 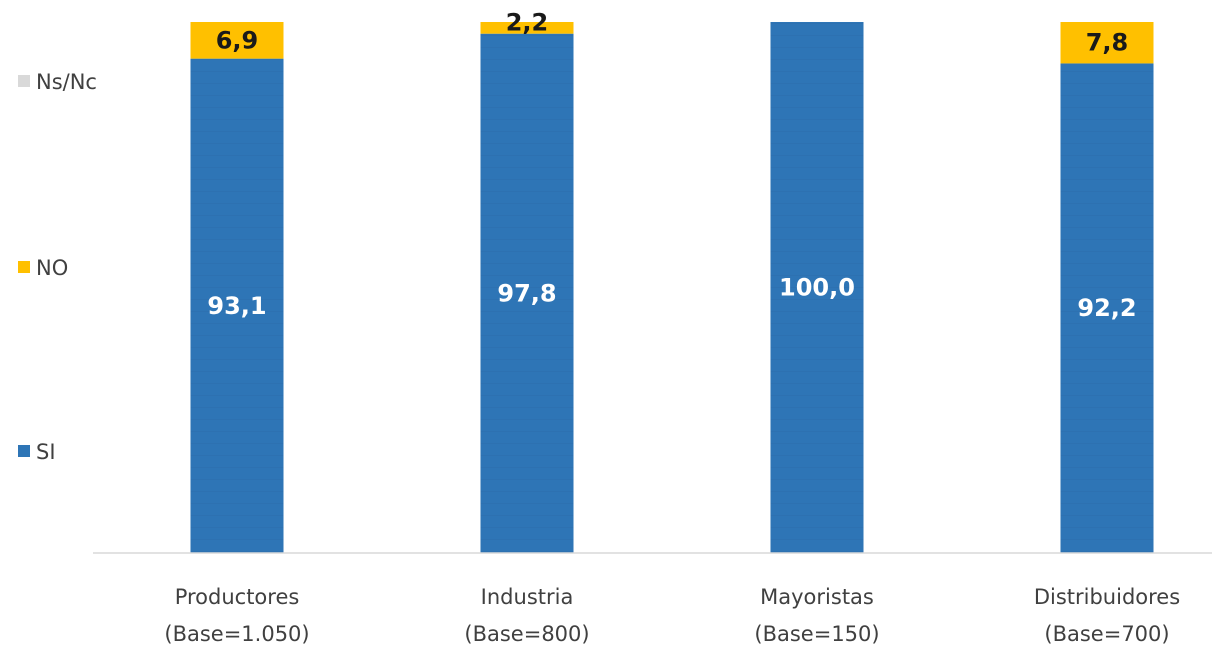 What do you see at coordinates (527, 597) in the screenshot?
I see `category-label-2-line-1: Industria` at bounding box center [527, 597].